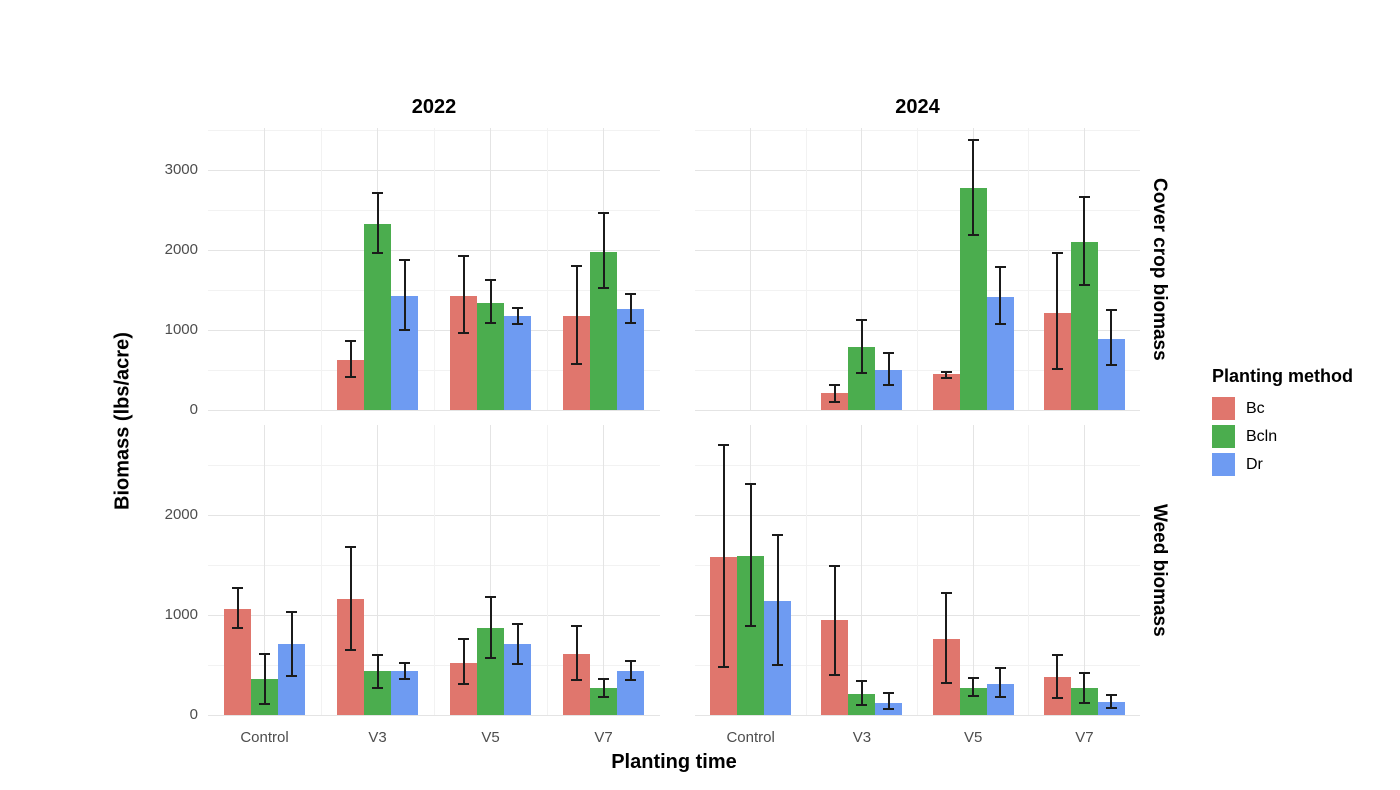  What do you see at coordinates (946, 392) in the screenshot?
I see `bar-cover-crop-2024-V5-Bc` at bounding box center [946, 392].